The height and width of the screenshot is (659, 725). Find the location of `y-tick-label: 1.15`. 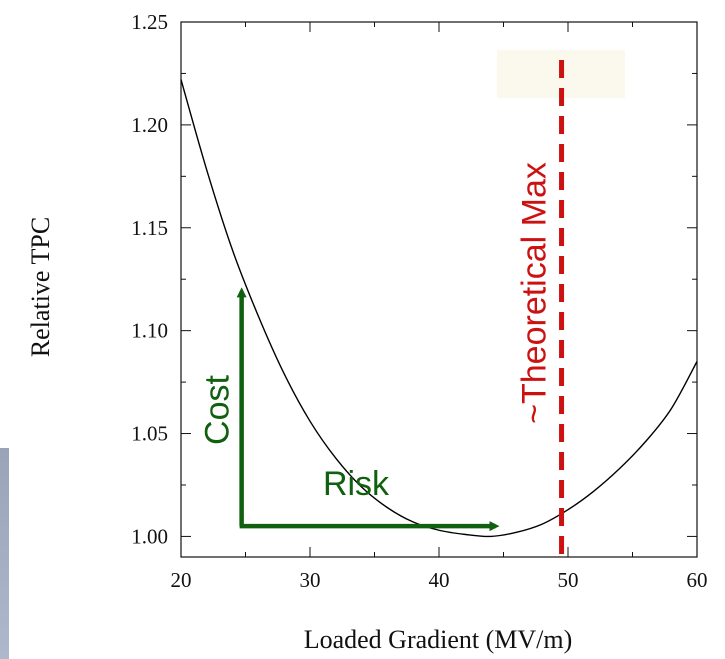

y-tick-label: 1.15 is located at coordinates (149, 228).